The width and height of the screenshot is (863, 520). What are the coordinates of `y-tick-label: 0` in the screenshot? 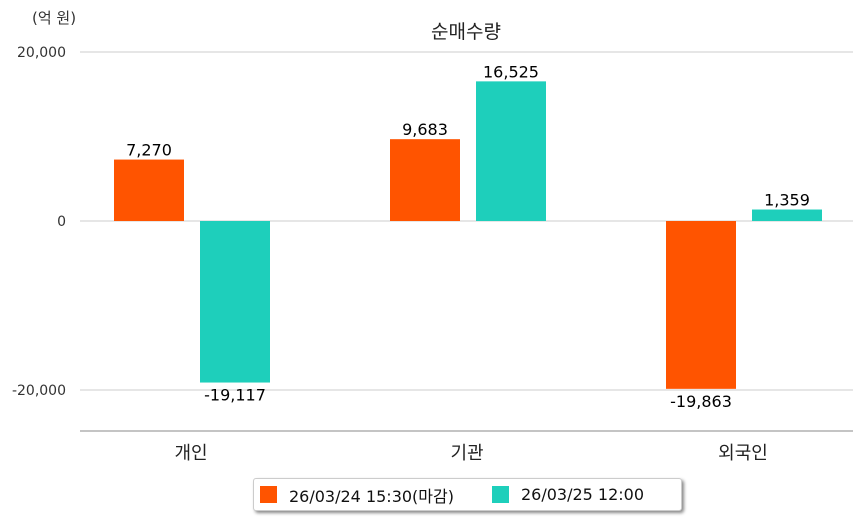 It's located at (61, 222).